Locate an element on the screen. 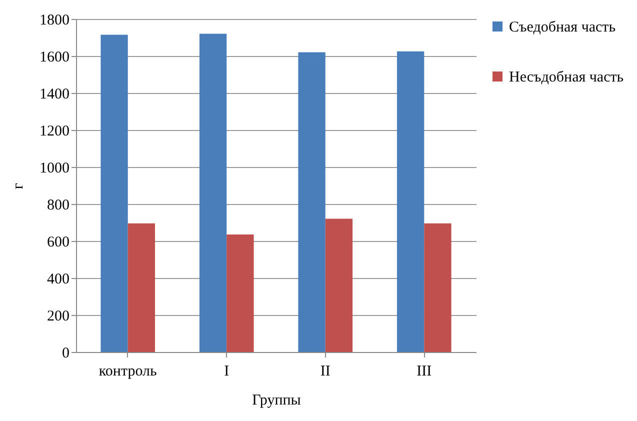 The height and width of the screenshot is (421, 637). y-tick-label: 600 is located at coordinates (58, 242).